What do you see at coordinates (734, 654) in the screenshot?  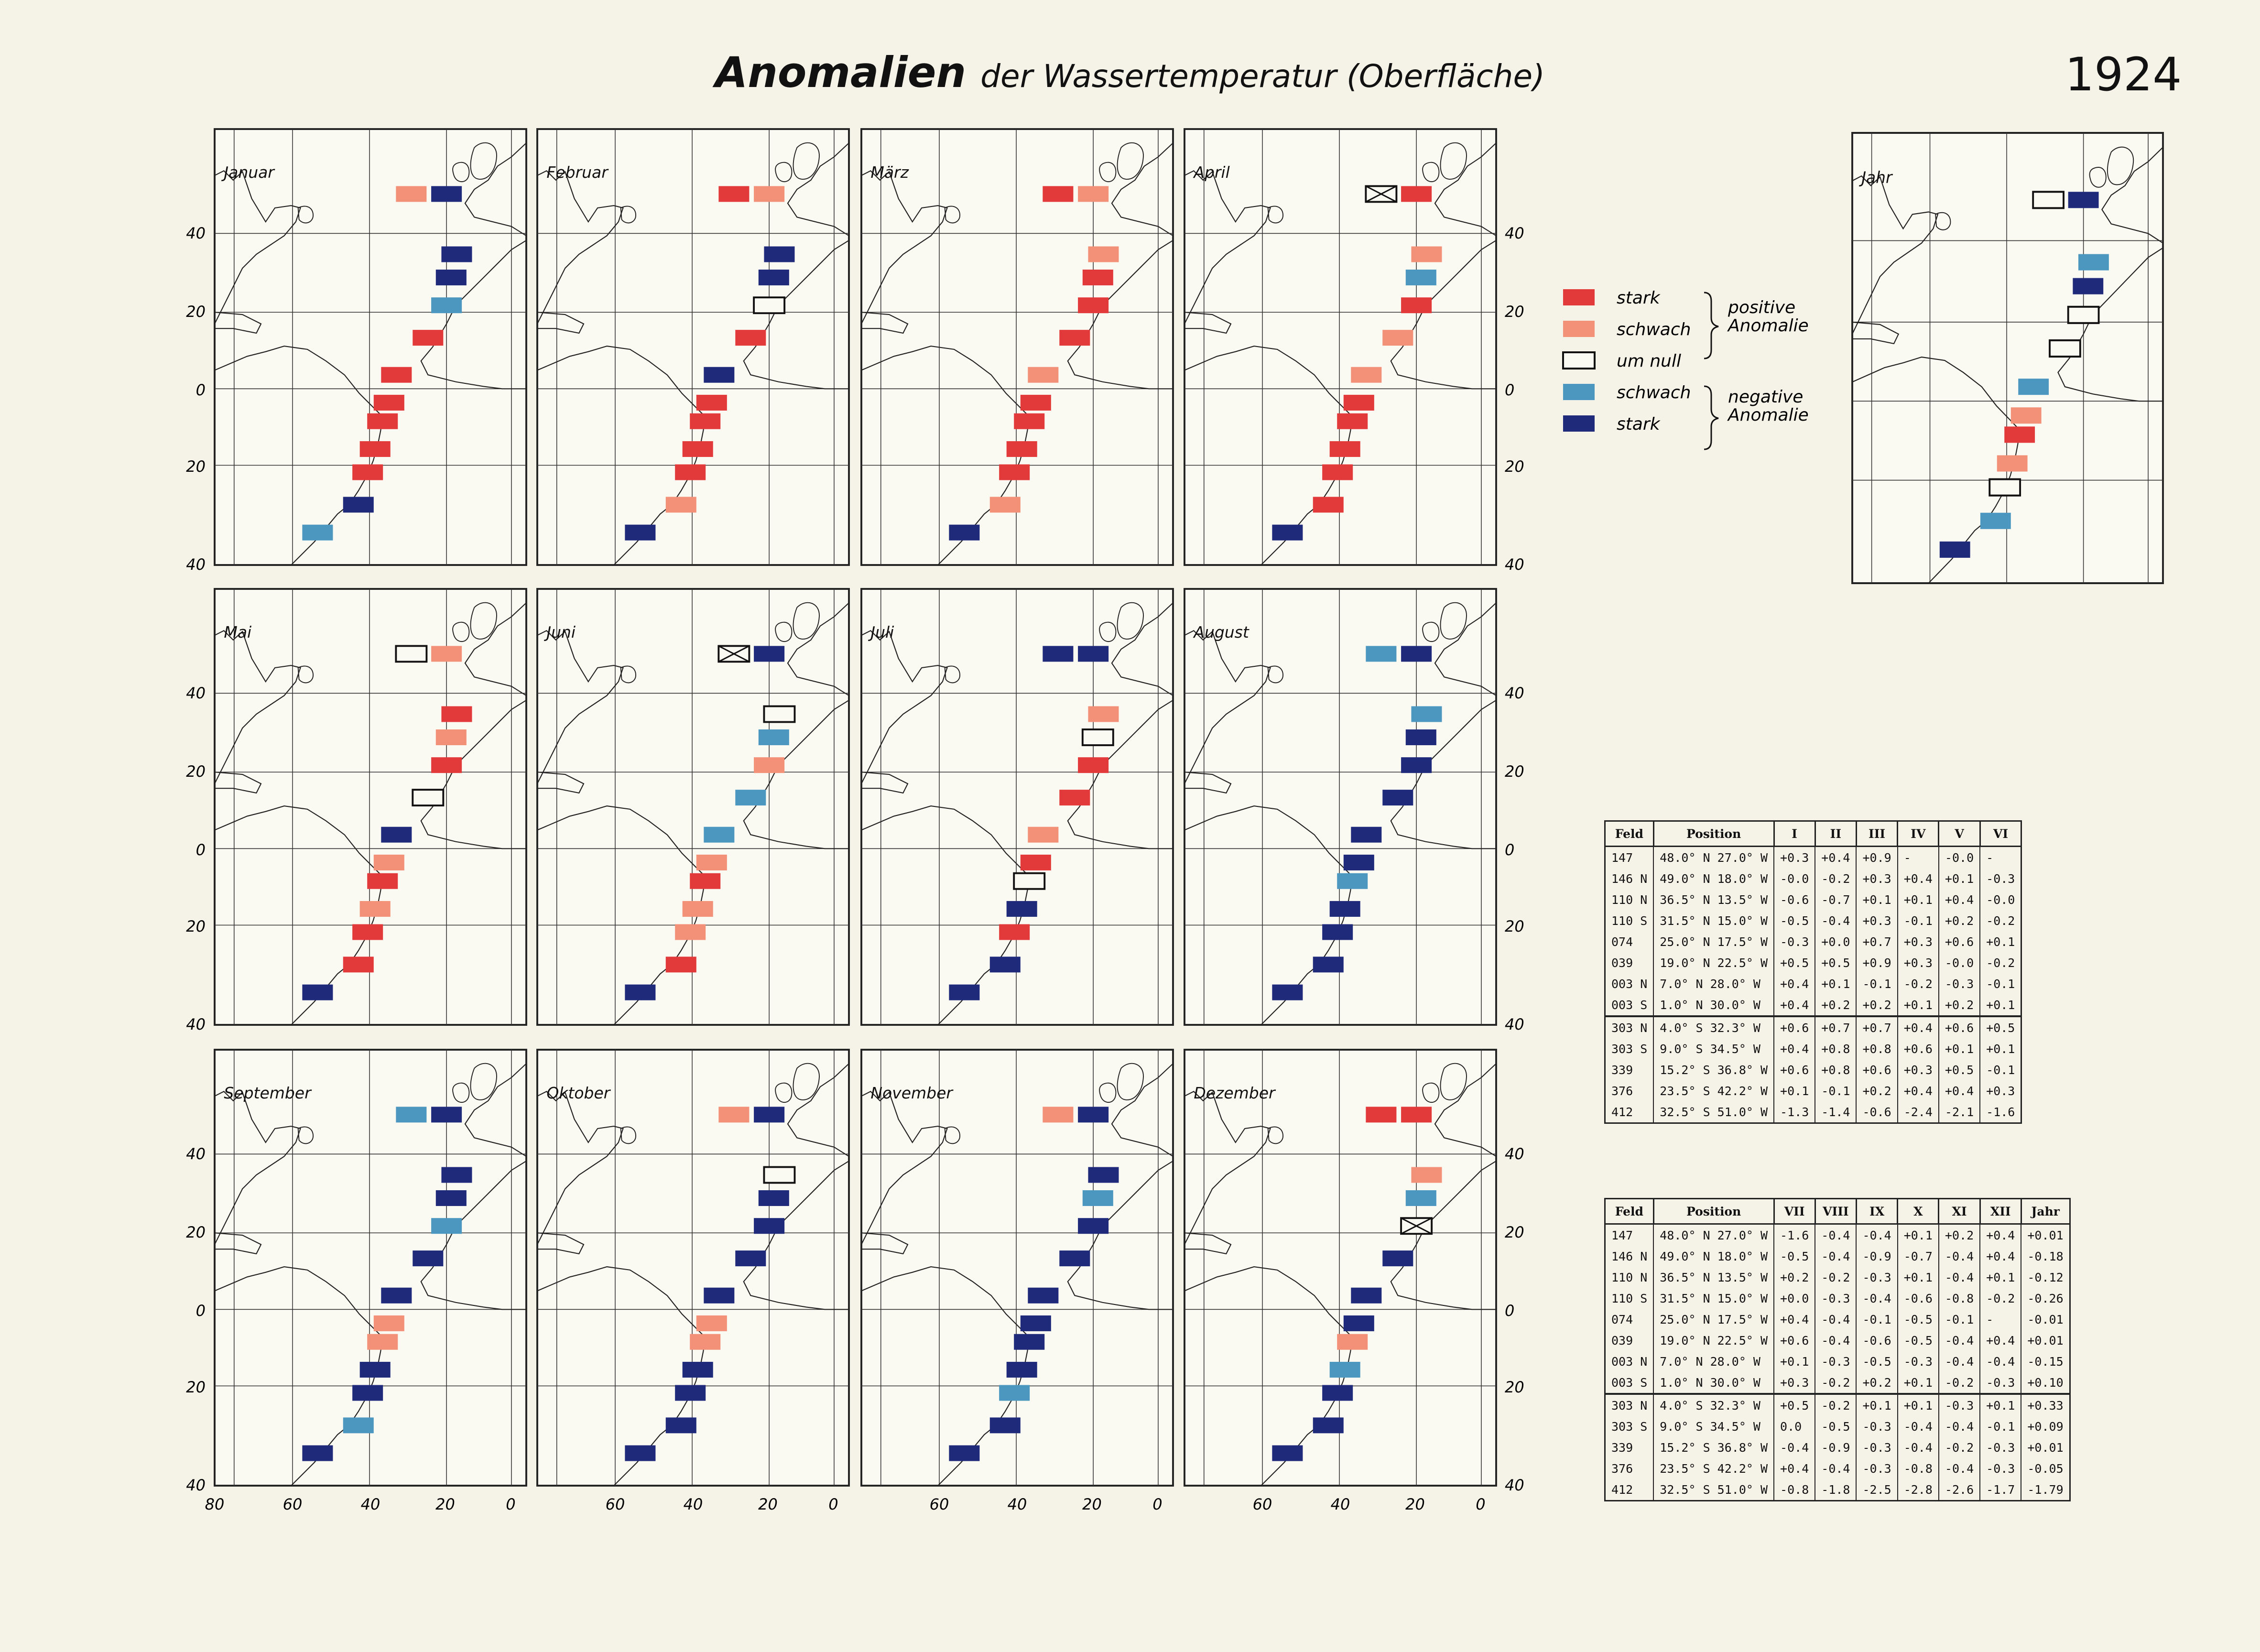 I see `anomaly-cross` at bounding box center [734, 654].